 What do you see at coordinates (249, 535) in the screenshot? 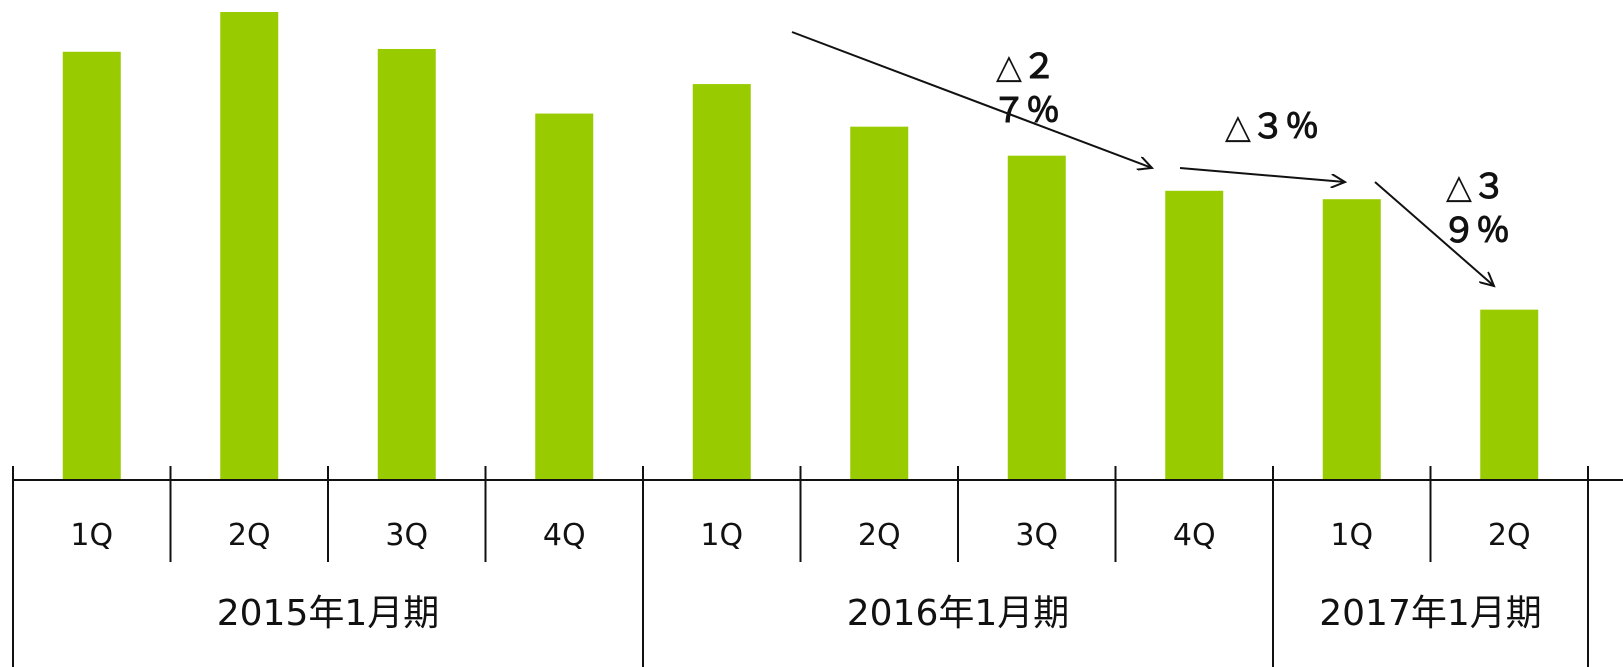
I see `tick-label-1: 2Q` at bounding box center [249, 535].